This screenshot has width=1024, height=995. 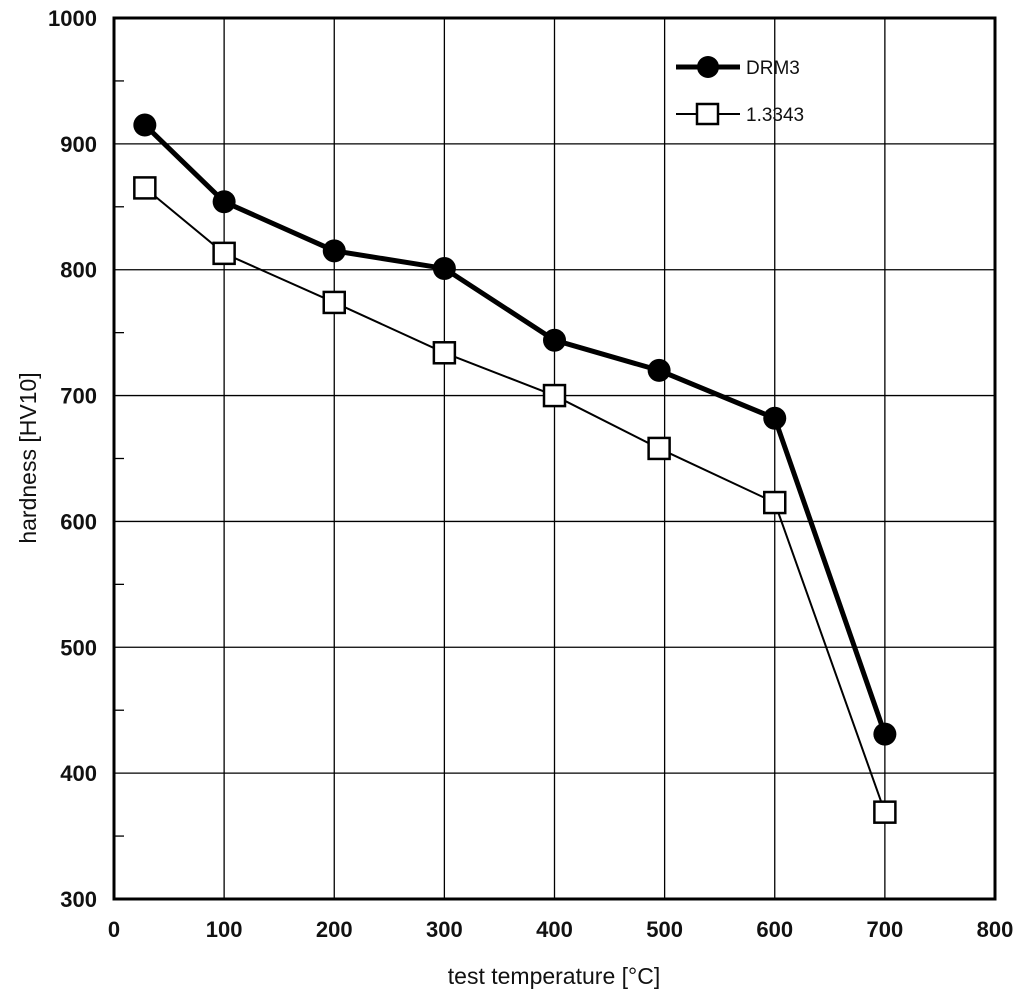 I want to click on y-tick-label: 700, so click(x=78, y=396).